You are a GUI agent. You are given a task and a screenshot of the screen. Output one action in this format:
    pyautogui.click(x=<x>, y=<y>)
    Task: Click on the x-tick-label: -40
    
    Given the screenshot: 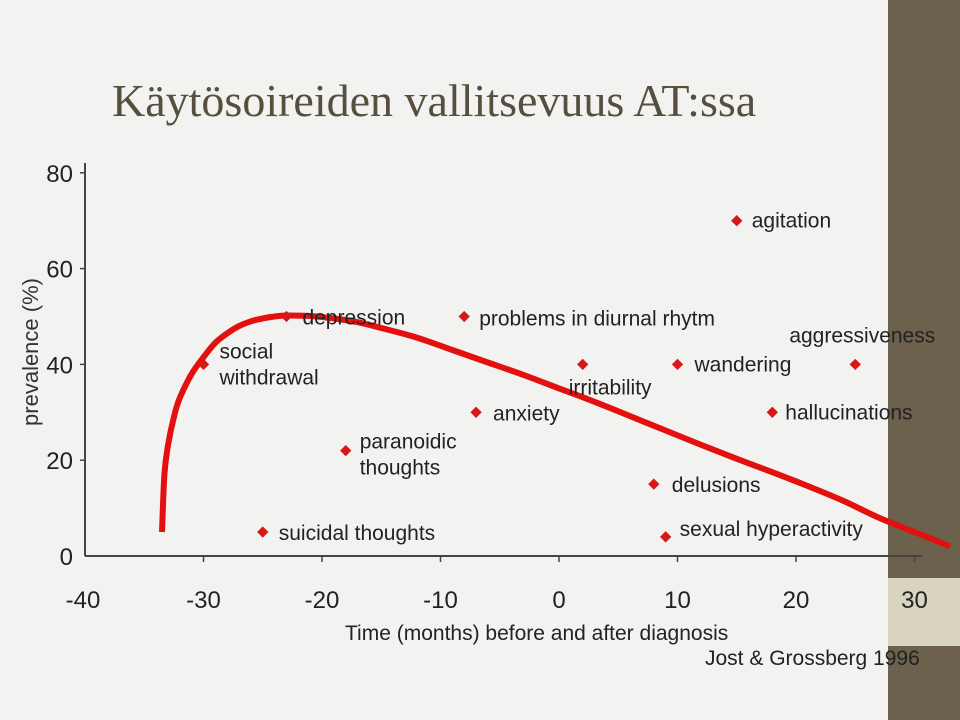 What is the action you would take?
    pyautogui.click(x=83, y=600)
    